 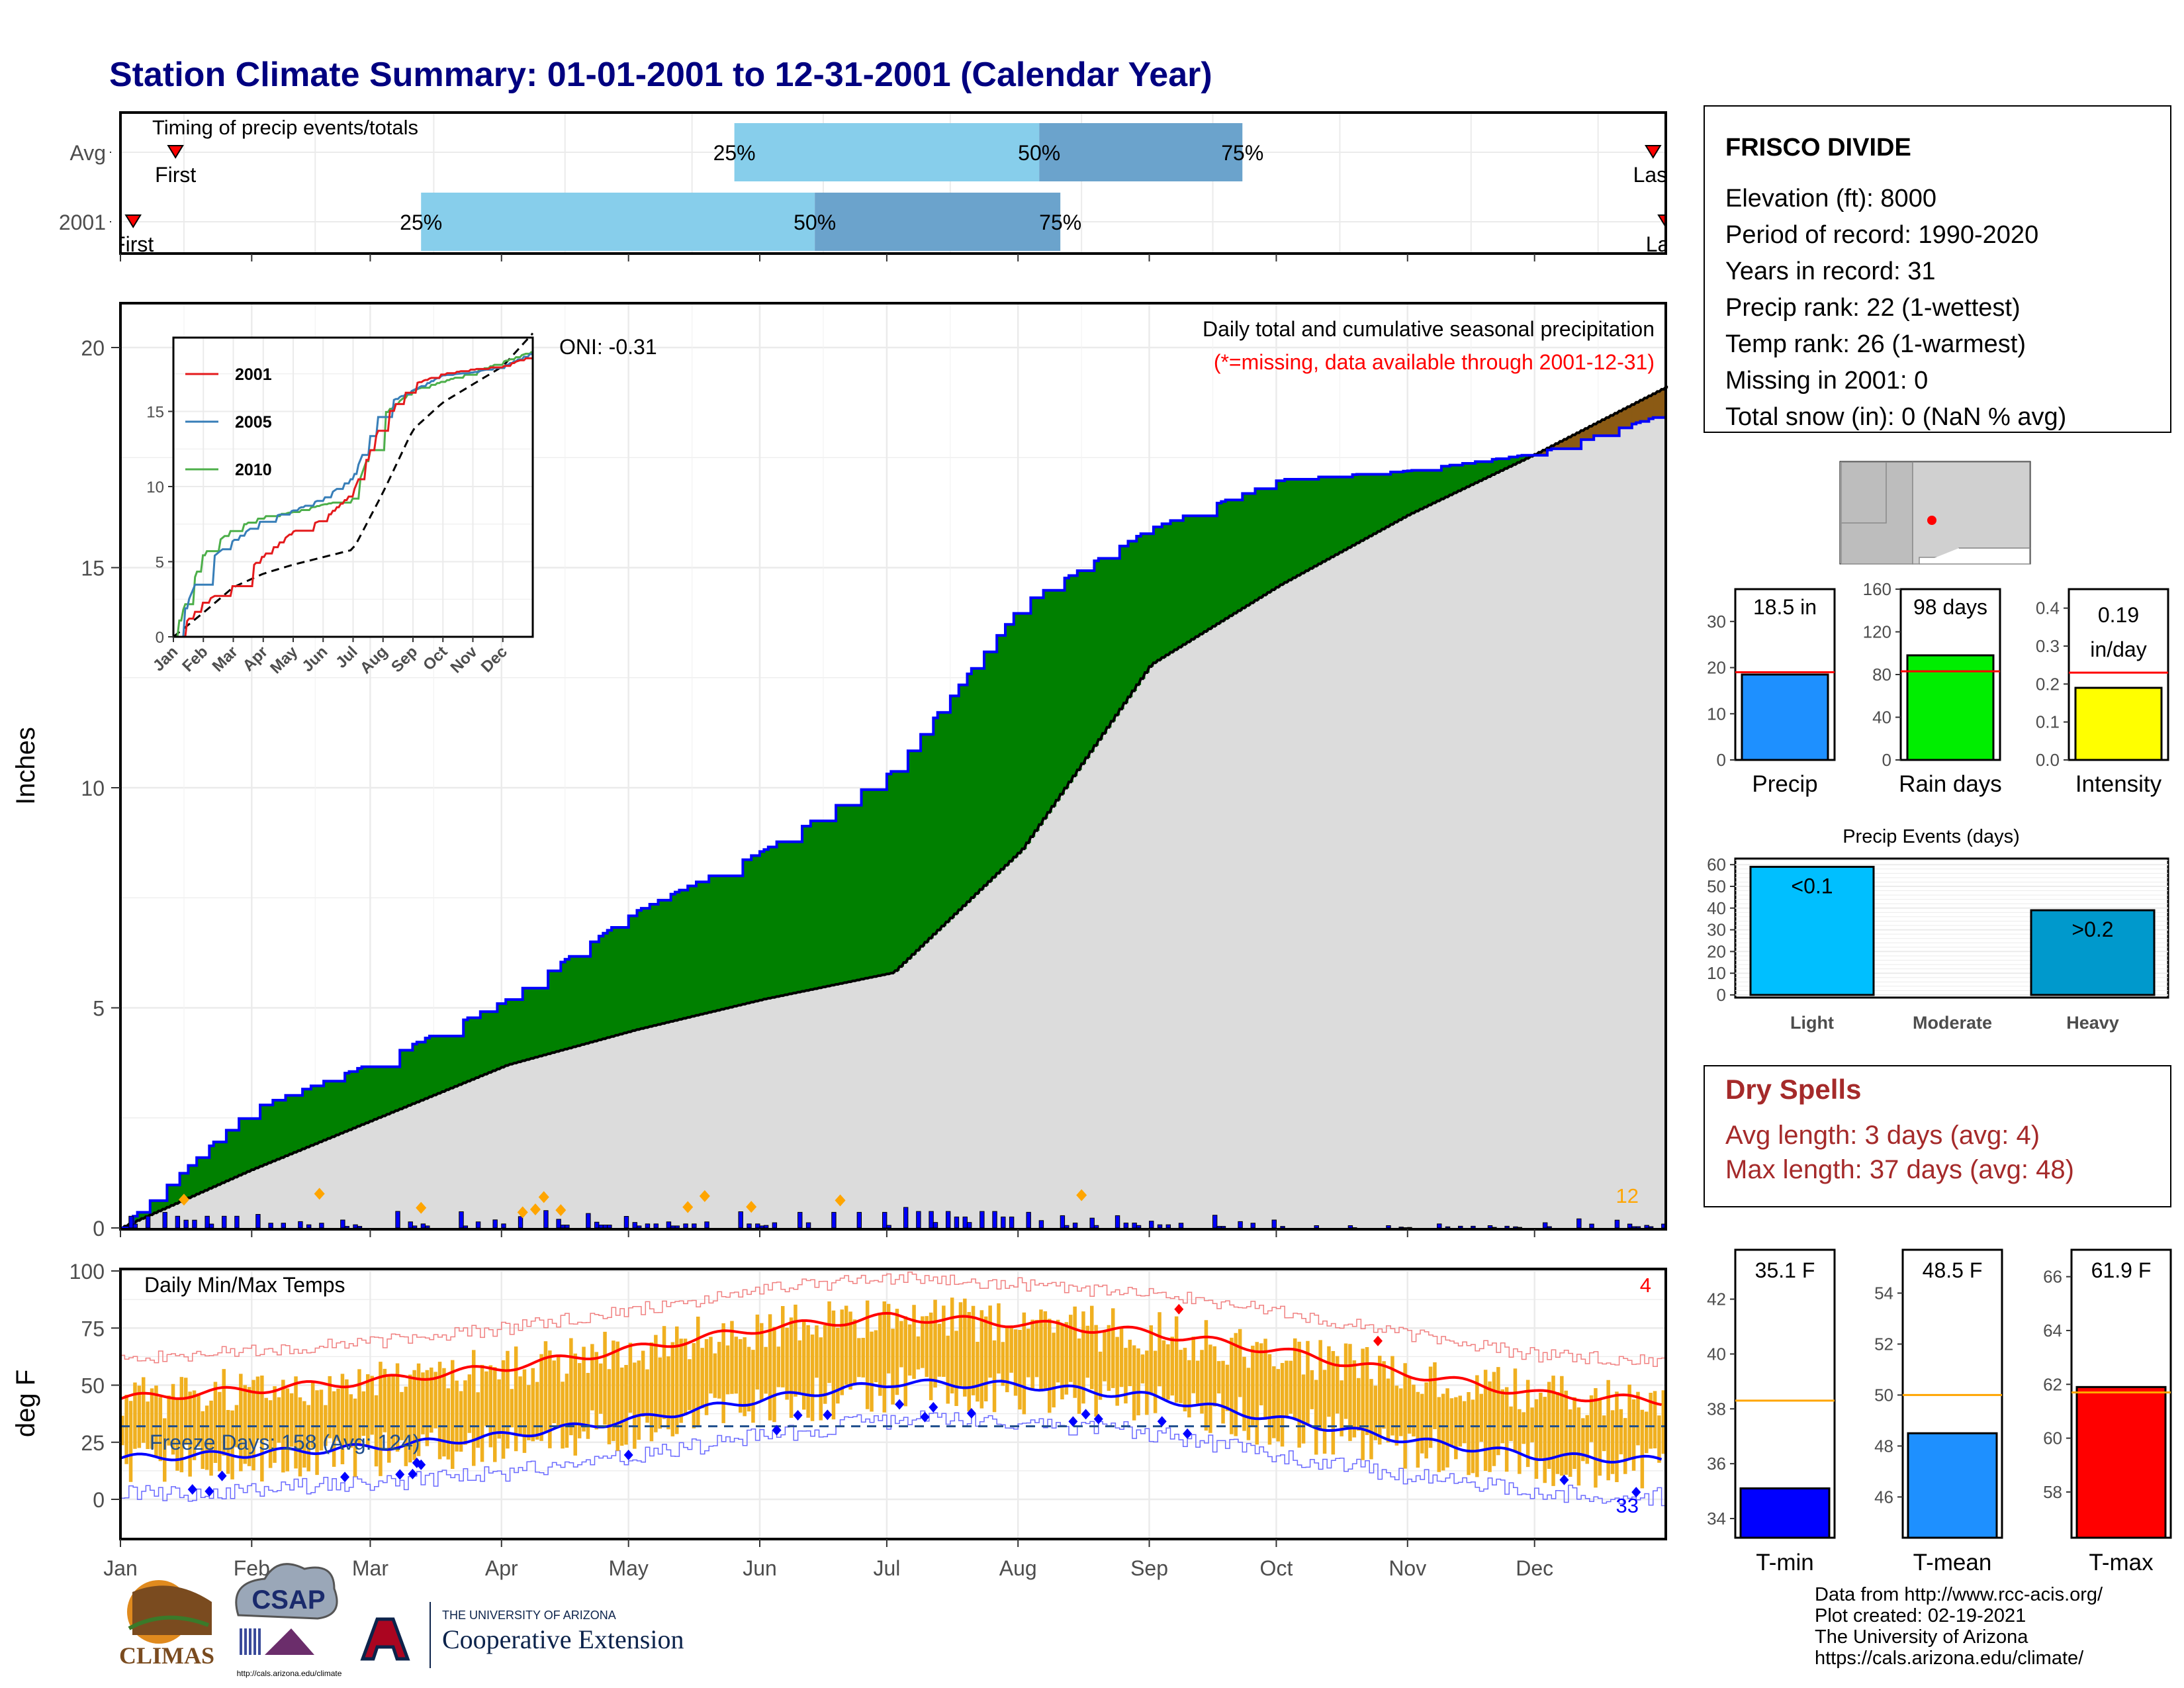 What do you see at coordinates (2093, 952) in the screenshot?
I see `precip-events-bar` at bounding box center [2093, 952].